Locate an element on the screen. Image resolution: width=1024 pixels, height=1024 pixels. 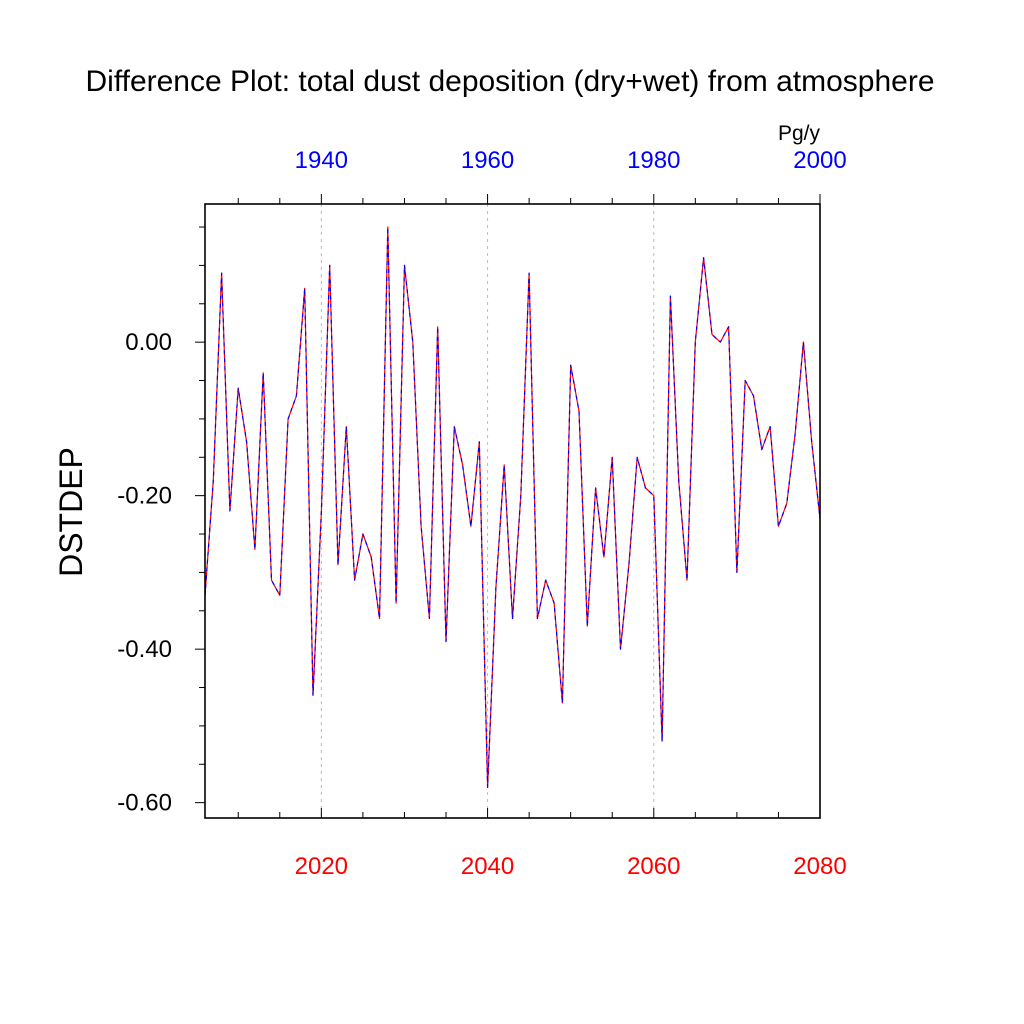
x-tick-label: 2040 is located at coordinates (487, 866).